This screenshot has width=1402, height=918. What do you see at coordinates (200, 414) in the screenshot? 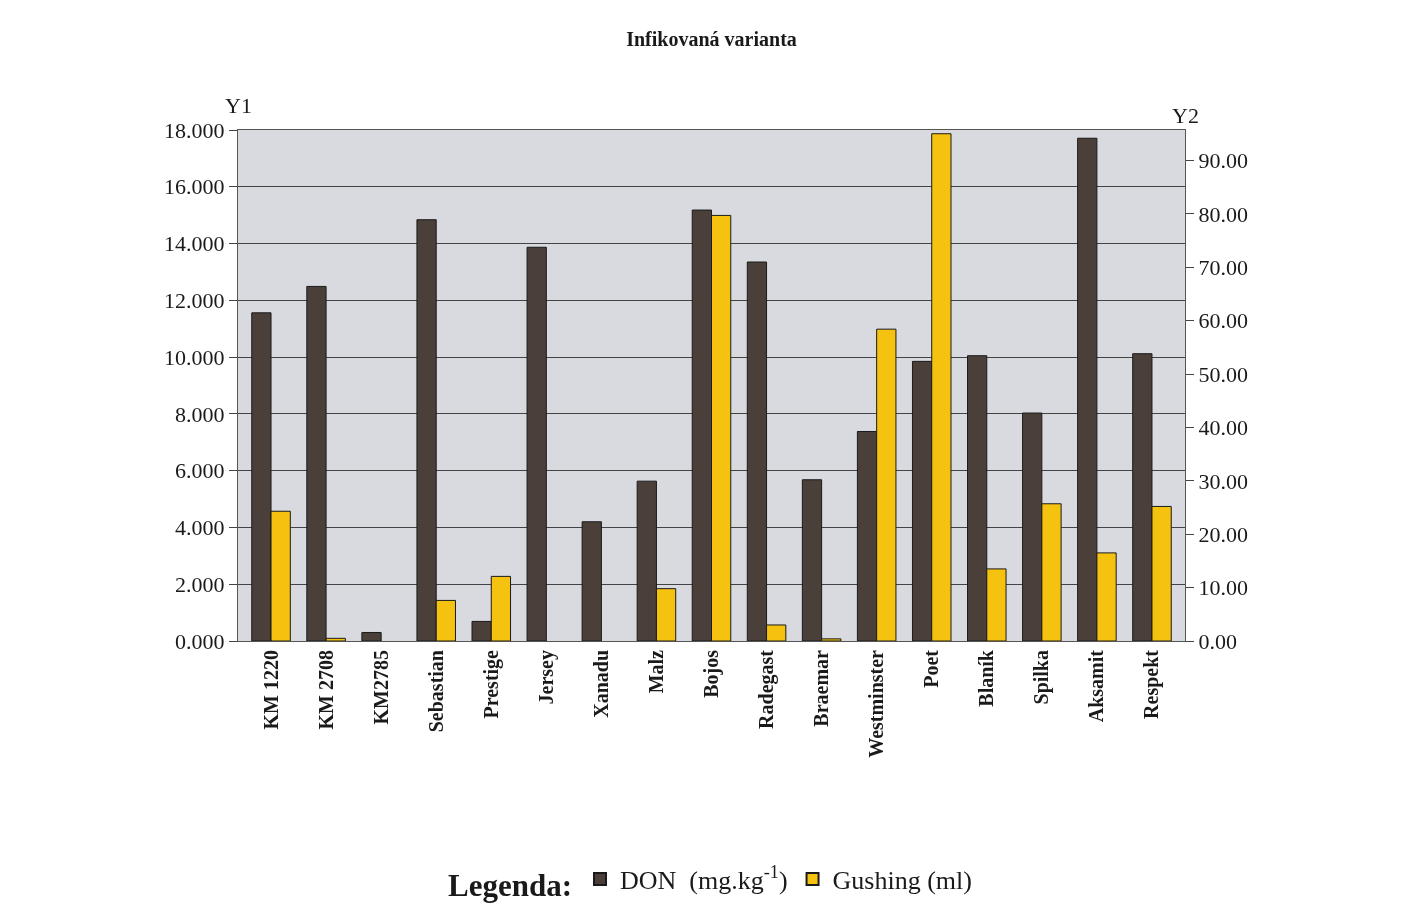
I see `y-tick-label: 8.000` at bounding box center [200, 414].